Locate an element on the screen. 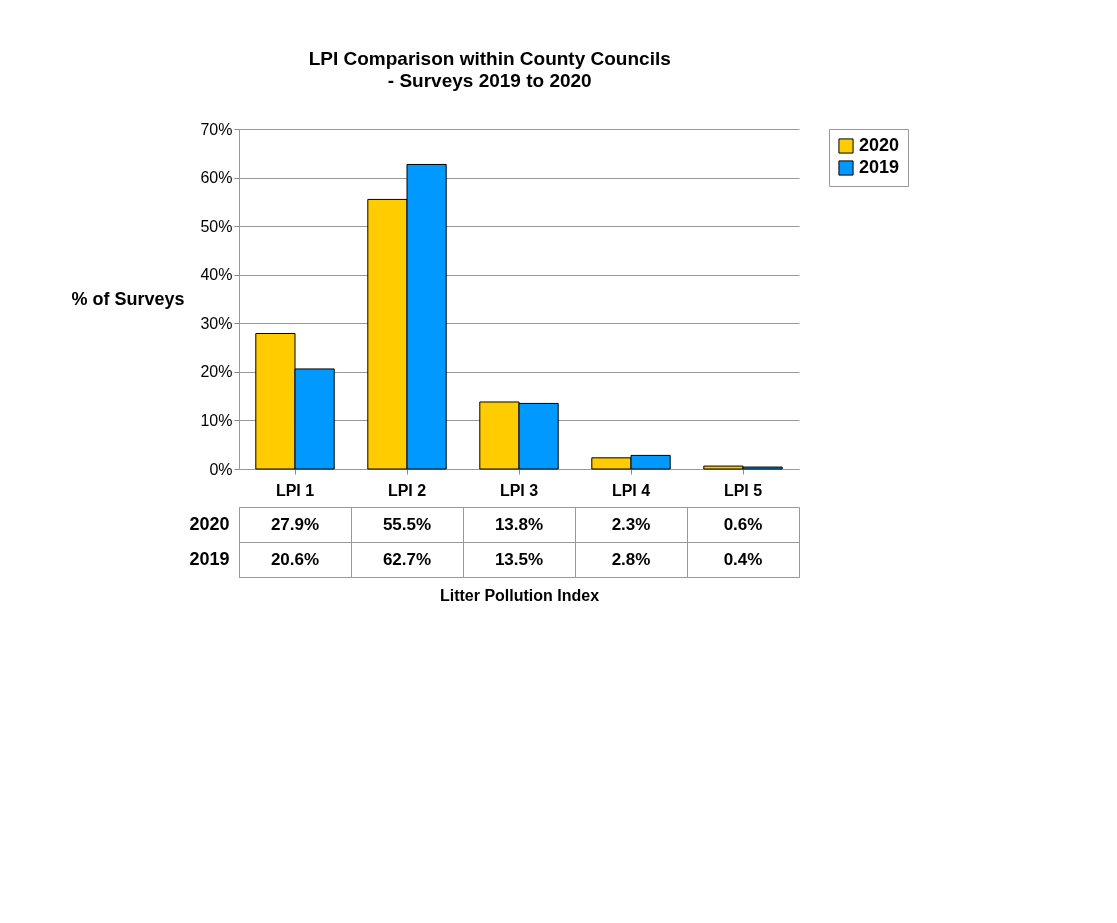  y-tick-label: 20% is located at coordinates (216, 372).